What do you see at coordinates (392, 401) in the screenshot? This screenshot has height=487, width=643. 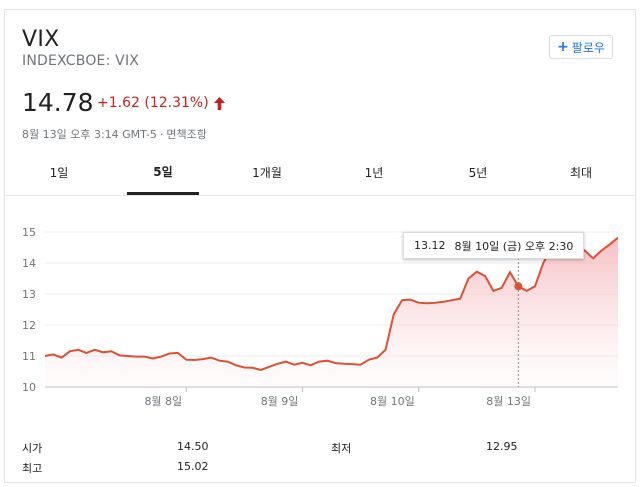 I see `x-tick-label: 8월 10일` at bounding box center [392, 401].